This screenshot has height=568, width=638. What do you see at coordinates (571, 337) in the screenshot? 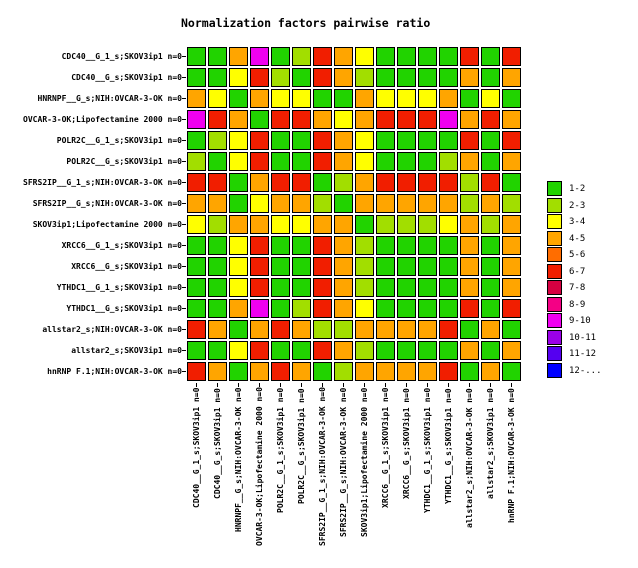
I see `legend-entry: 10-11` at bounding box center [571, 337].